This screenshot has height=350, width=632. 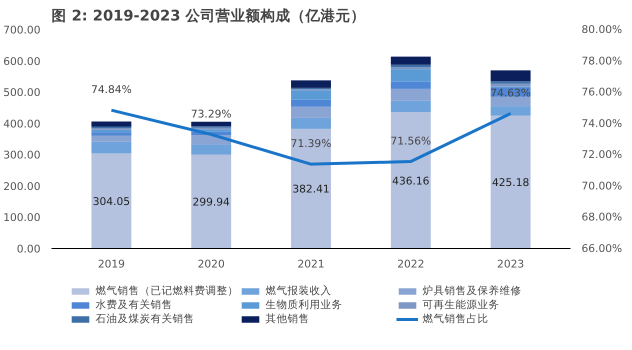 What do you see at coordinates (146, 319) in the screenshot?
I see `legend-label: 石油及煤炭有关销售` at bounding box center [146, 319].